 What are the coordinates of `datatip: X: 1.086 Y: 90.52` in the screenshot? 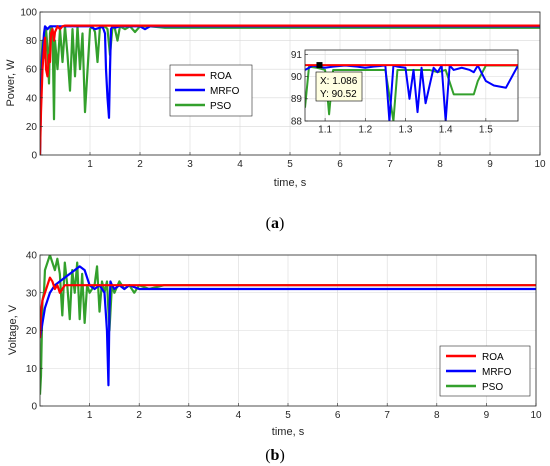 It's located at (339, 82).